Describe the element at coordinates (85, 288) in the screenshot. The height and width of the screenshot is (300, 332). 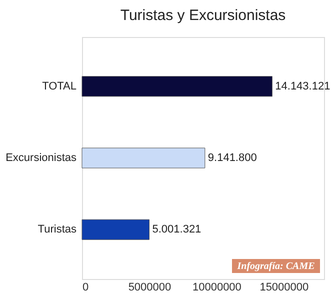
I see `x-tick-label: 0` at that location.